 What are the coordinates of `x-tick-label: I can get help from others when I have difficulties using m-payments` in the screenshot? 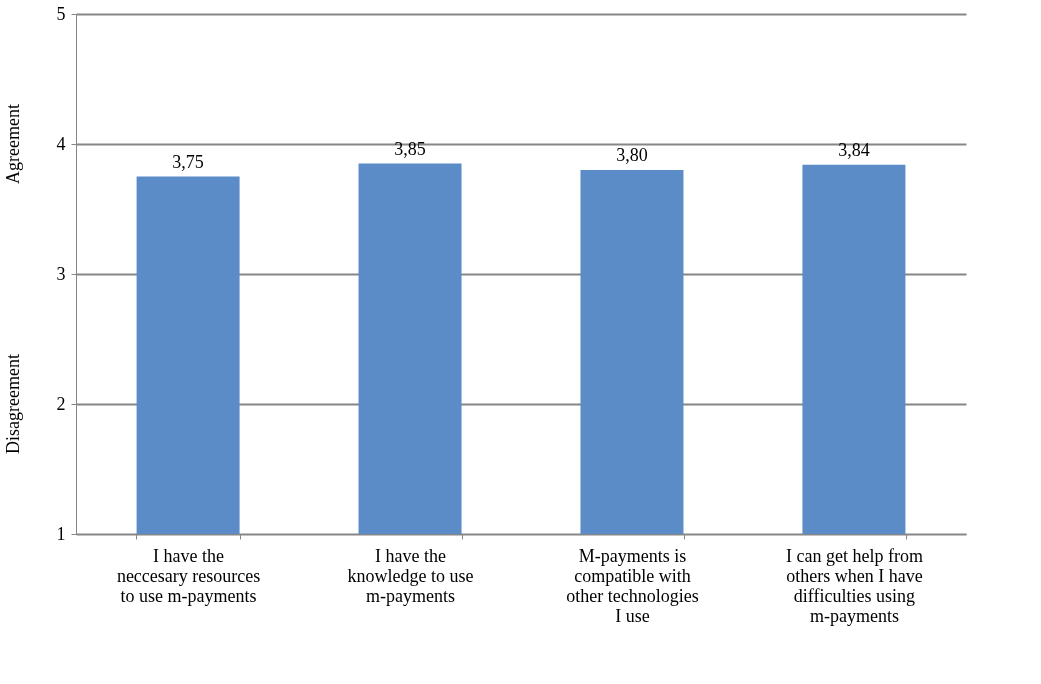 It's located at (854, 585).